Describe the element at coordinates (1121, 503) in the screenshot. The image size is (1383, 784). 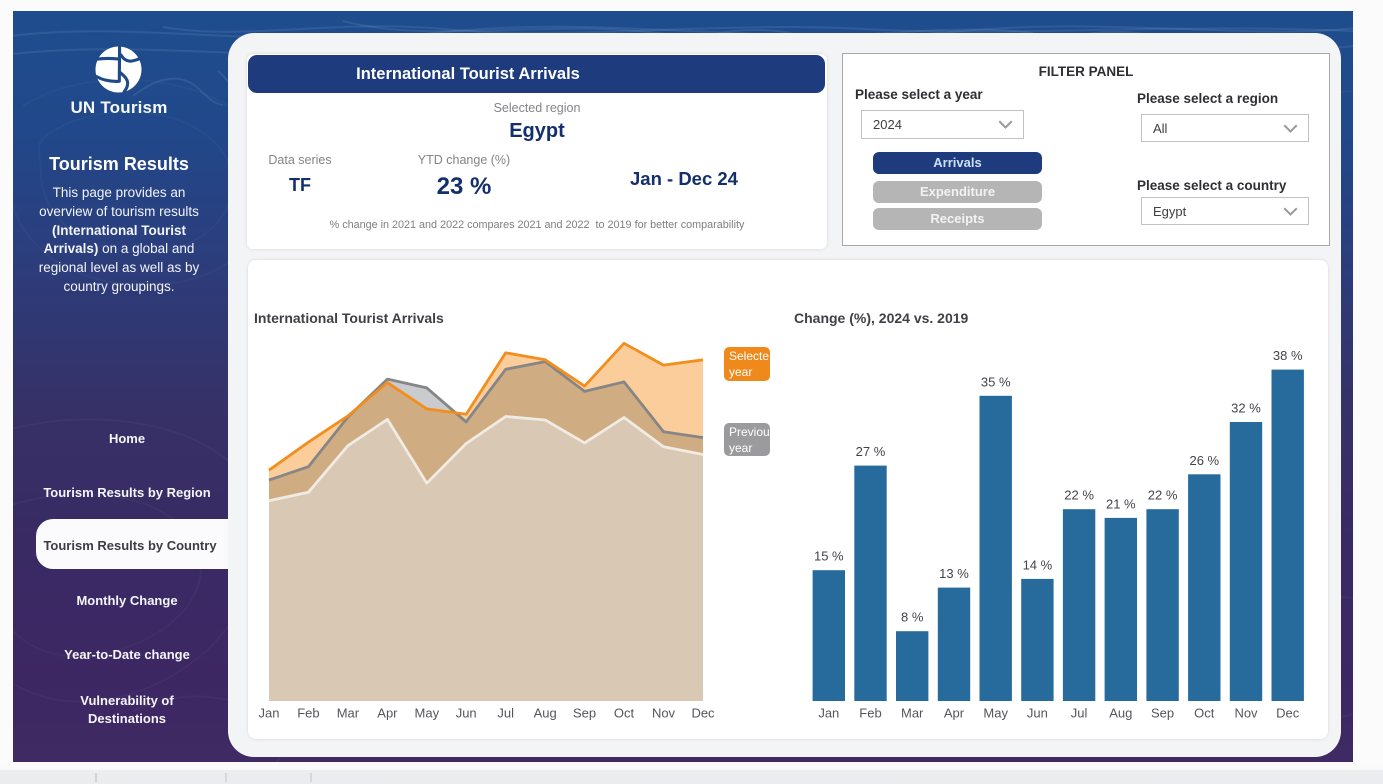
I see `svg-text: 21 %` at that location.